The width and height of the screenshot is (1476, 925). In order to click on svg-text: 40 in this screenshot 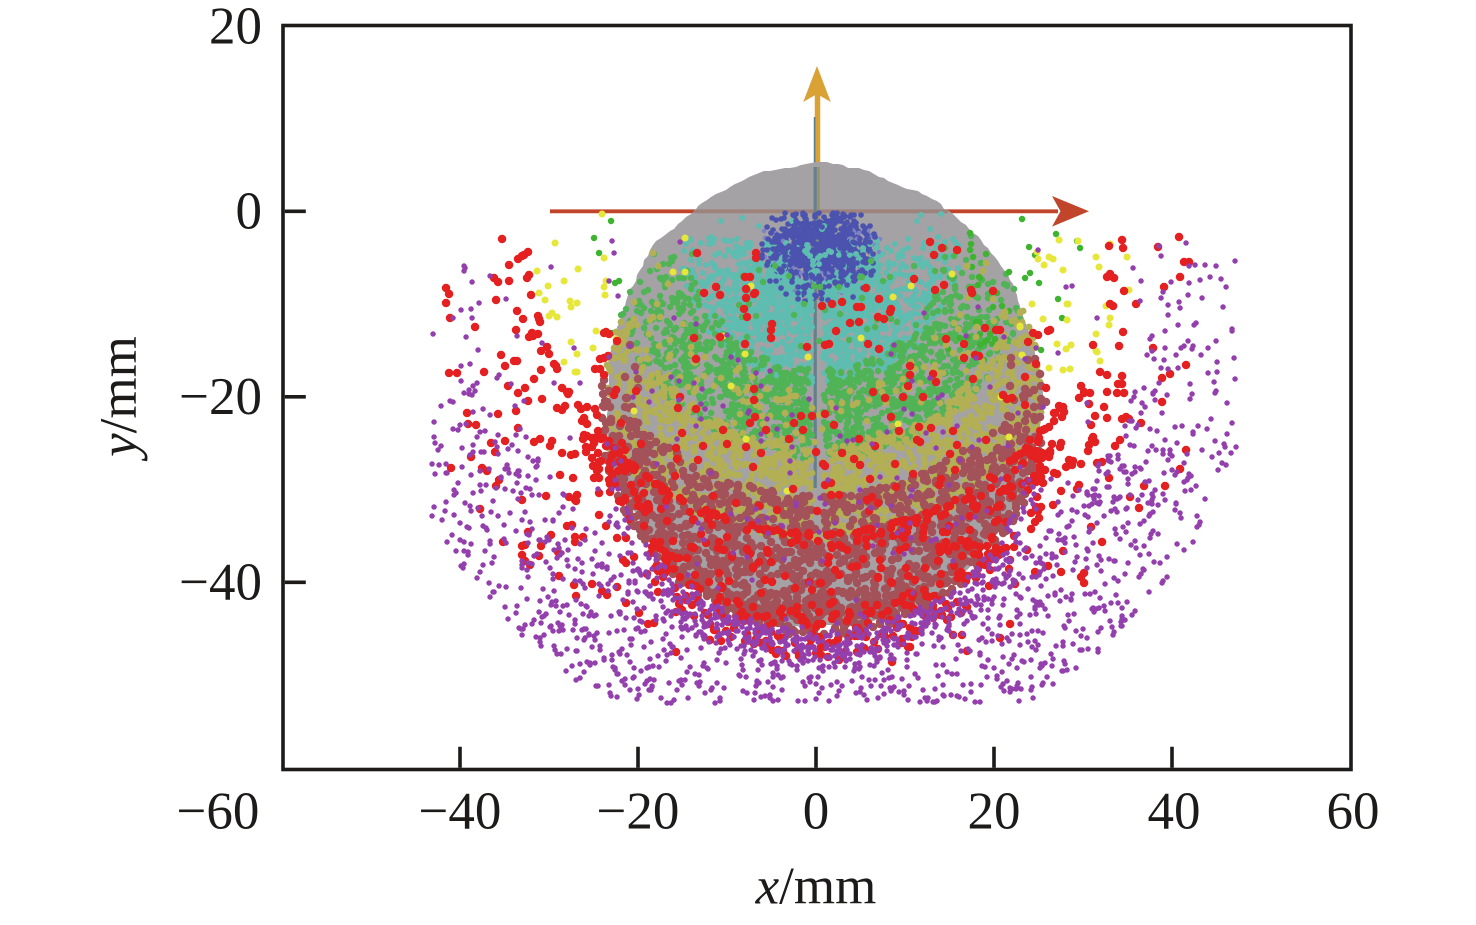, I will do `click(1174, 812)`.